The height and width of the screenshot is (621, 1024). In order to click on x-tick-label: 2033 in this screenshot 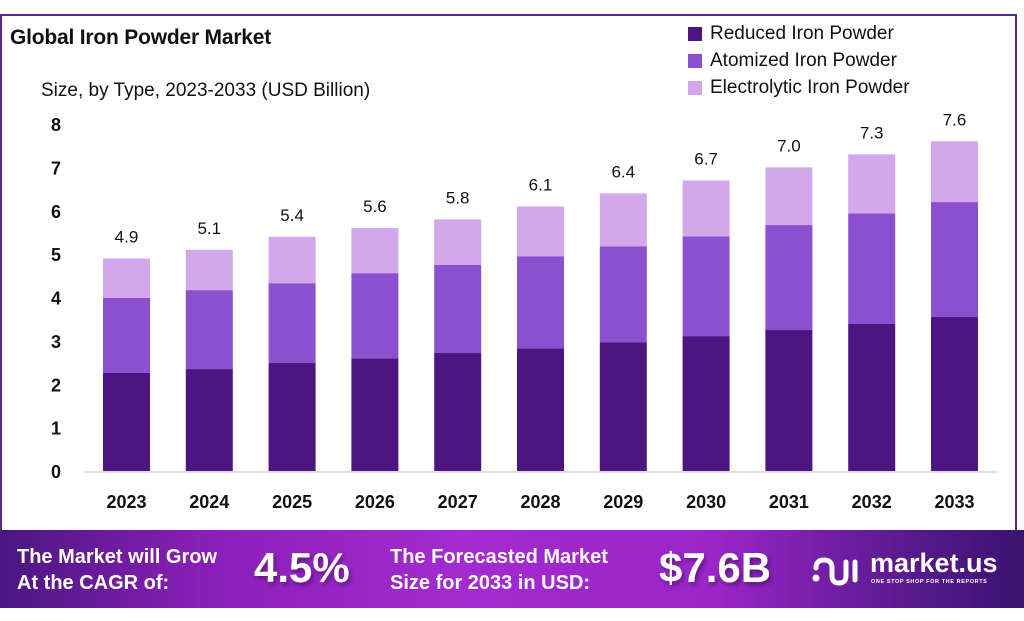, I will do `click(954, 502)`.